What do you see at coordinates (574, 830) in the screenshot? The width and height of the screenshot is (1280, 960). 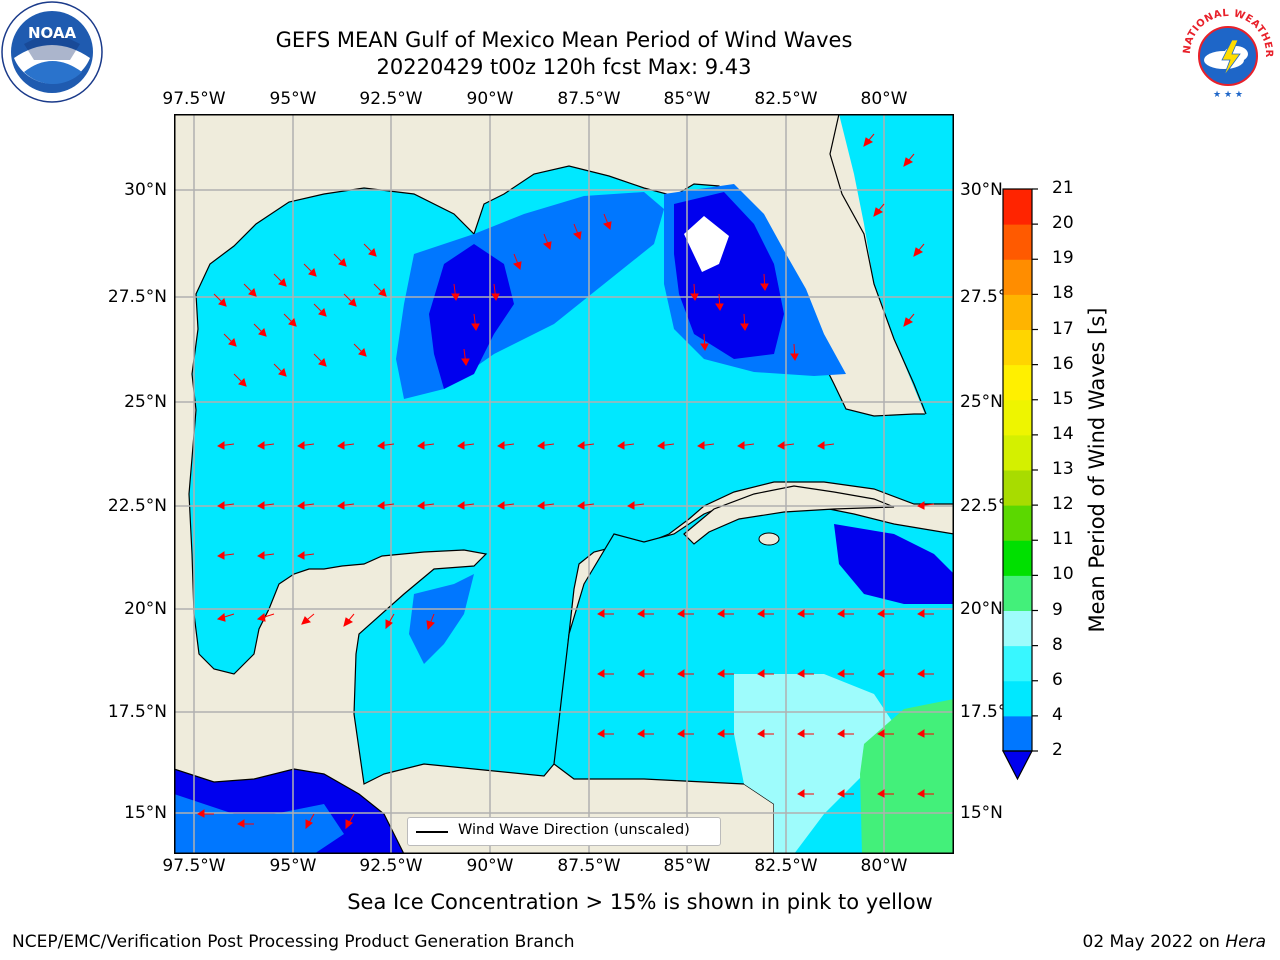 I see `legend-label: Wind Wave Direction (unscaled)` at bounding box center [574, 830].